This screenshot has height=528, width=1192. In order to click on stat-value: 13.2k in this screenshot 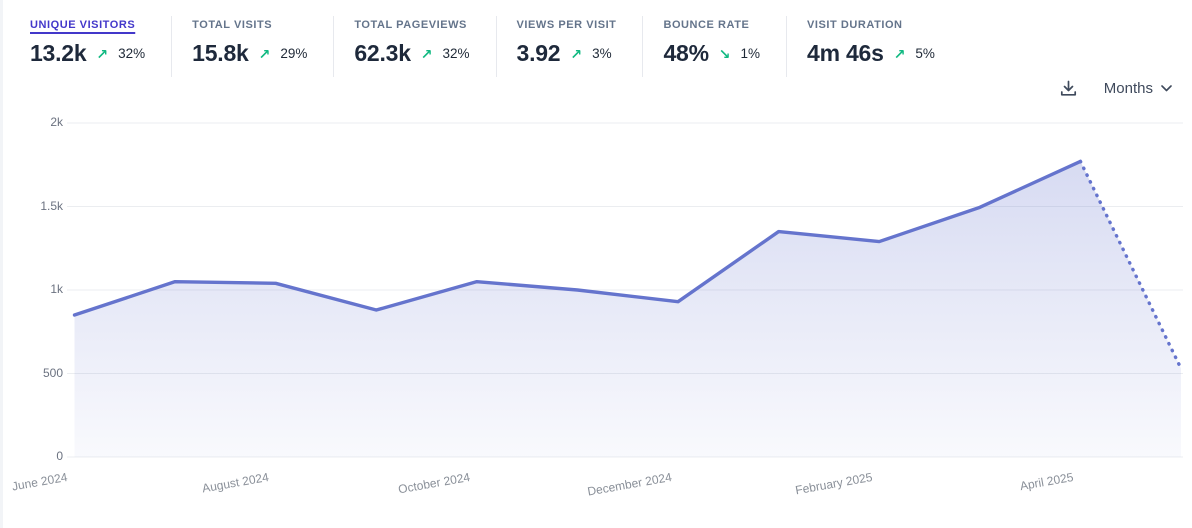, I will do `click(58, 53)`.